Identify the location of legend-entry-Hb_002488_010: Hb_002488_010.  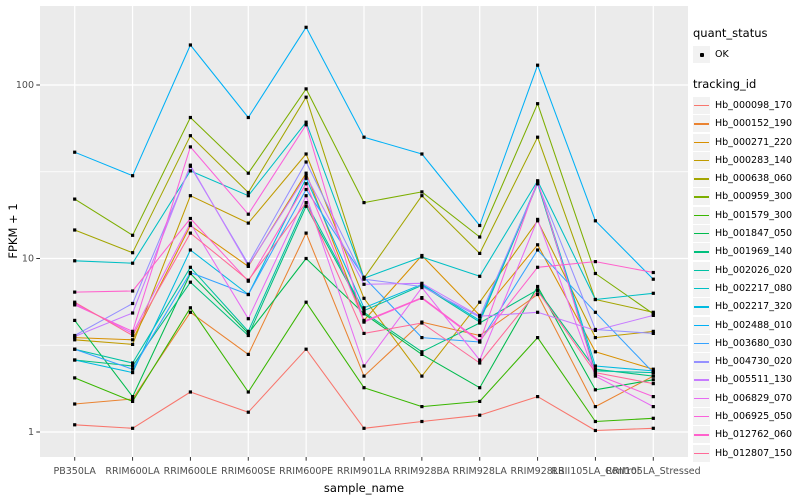
(746, 325).